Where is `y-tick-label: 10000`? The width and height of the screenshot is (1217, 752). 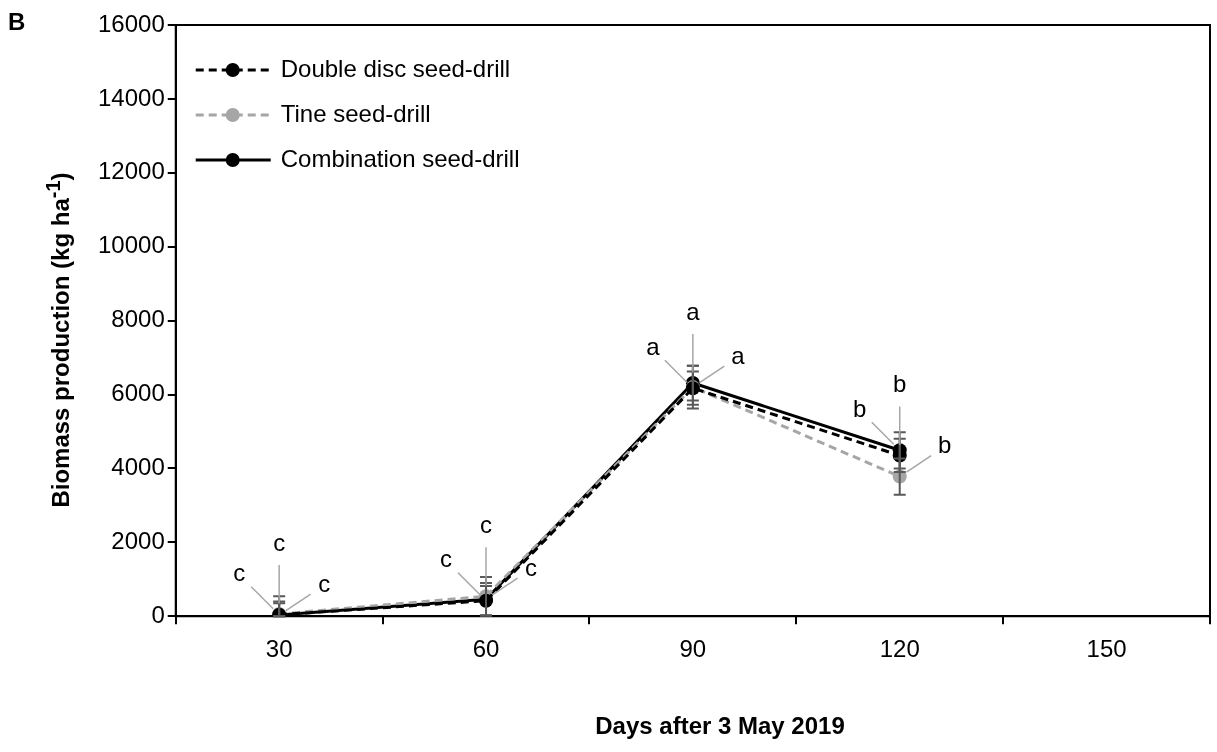
y-tick-label: 10000 is located at coordinates (131, 245).